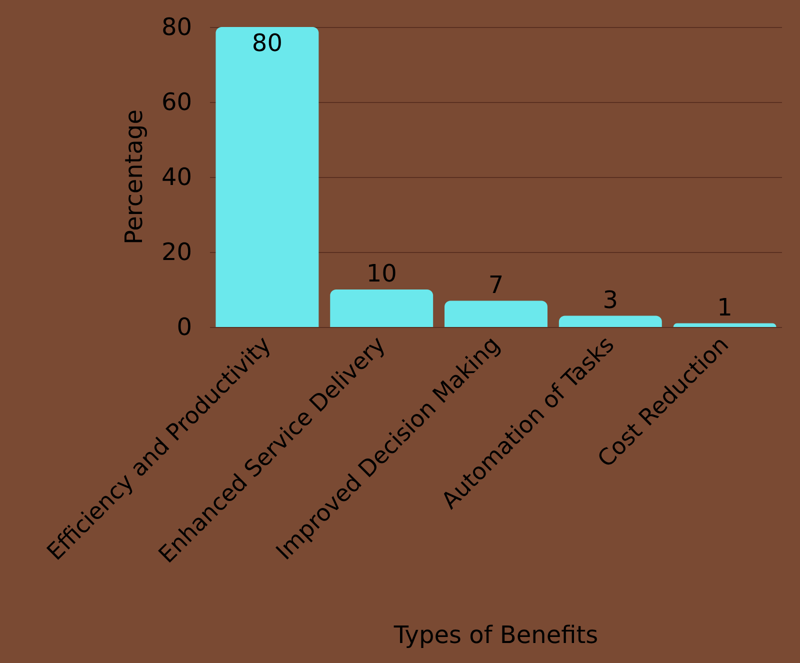 The image size is (800, 663). I want to click on y-tick-label: 80, so click(176, 27).